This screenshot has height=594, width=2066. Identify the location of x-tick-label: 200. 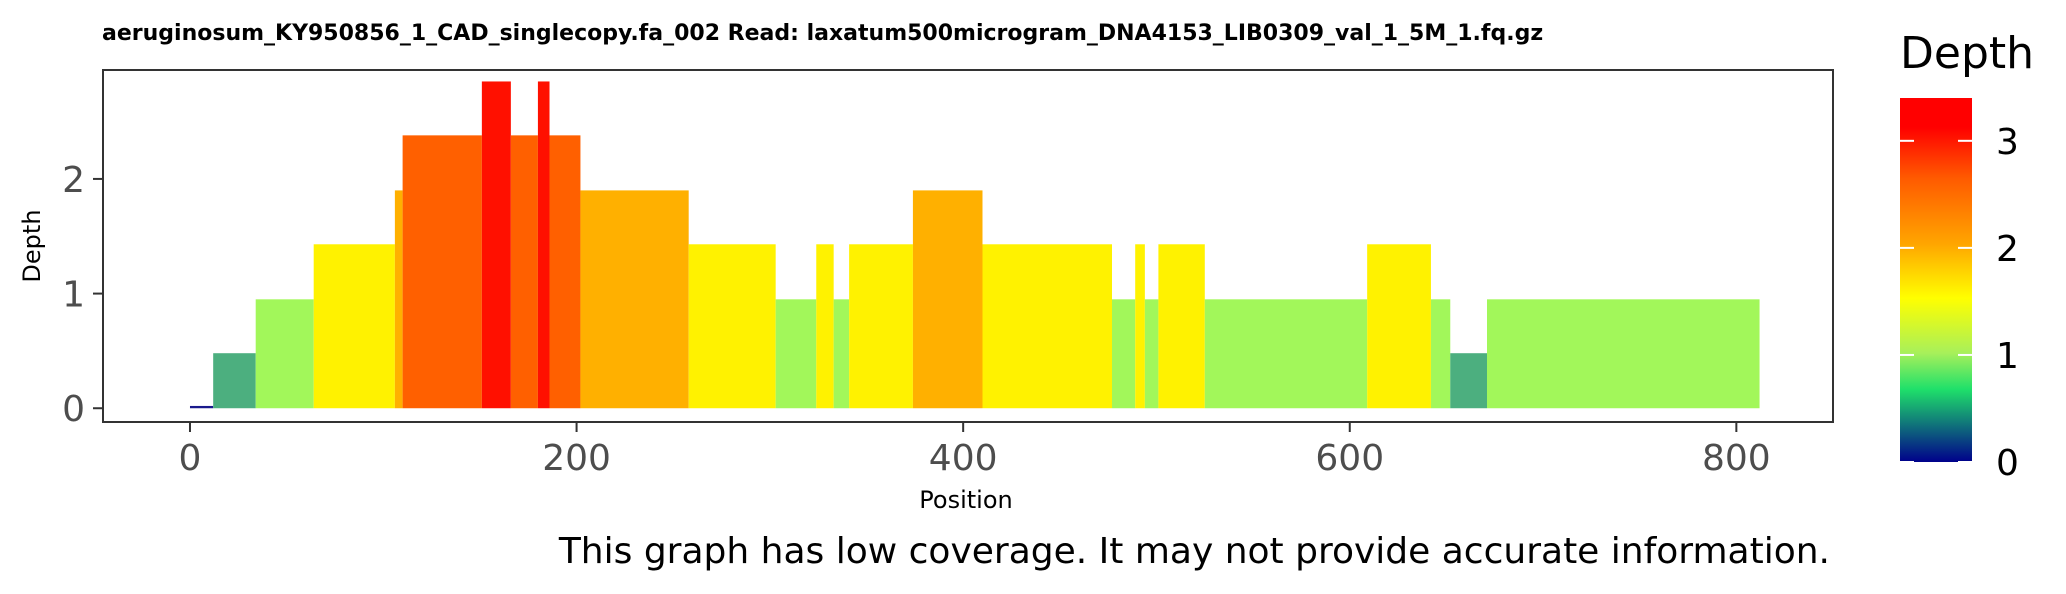
(576, 458).